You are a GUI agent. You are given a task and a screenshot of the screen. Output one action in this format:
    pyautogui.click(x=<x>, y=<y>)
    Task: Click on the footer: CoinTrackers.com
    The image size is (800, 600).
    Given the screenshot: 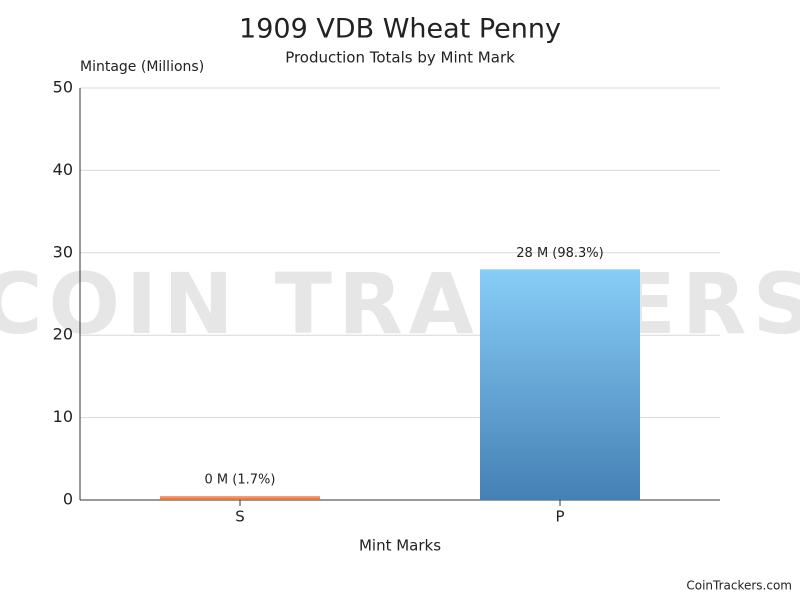 What is the action you would take?
    pyautogui.click(x=739, y=586)
    